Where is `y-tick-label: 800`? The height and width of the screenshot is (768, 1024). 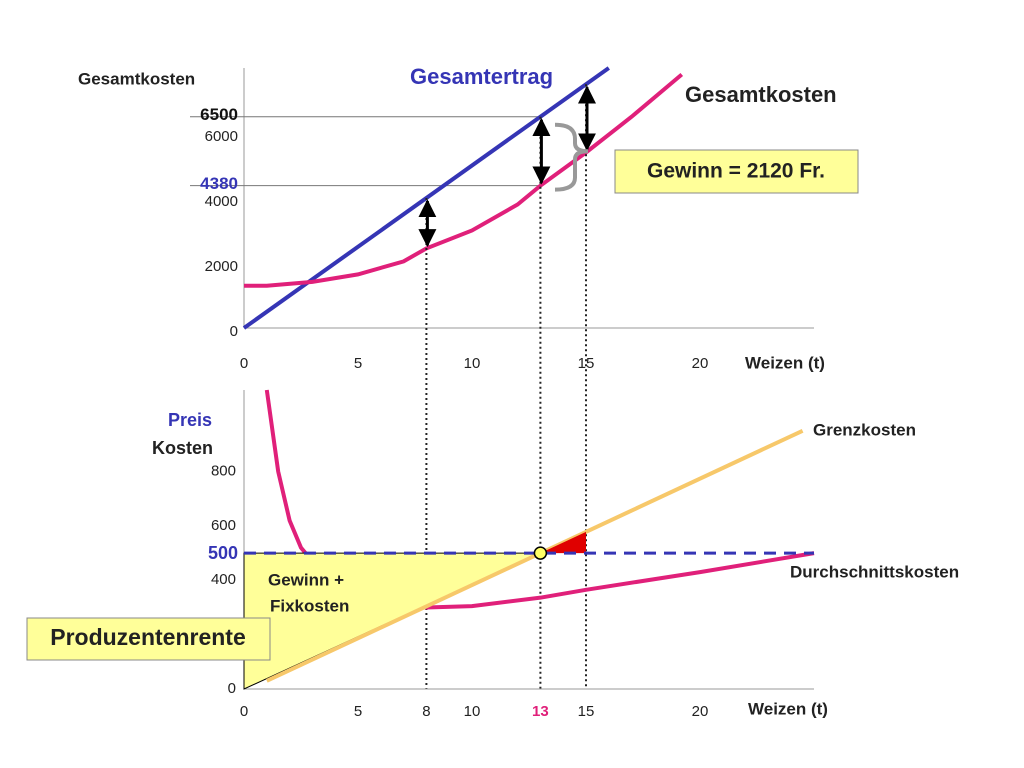 y-tick-label: 800 is located at coordinates (223, 471).